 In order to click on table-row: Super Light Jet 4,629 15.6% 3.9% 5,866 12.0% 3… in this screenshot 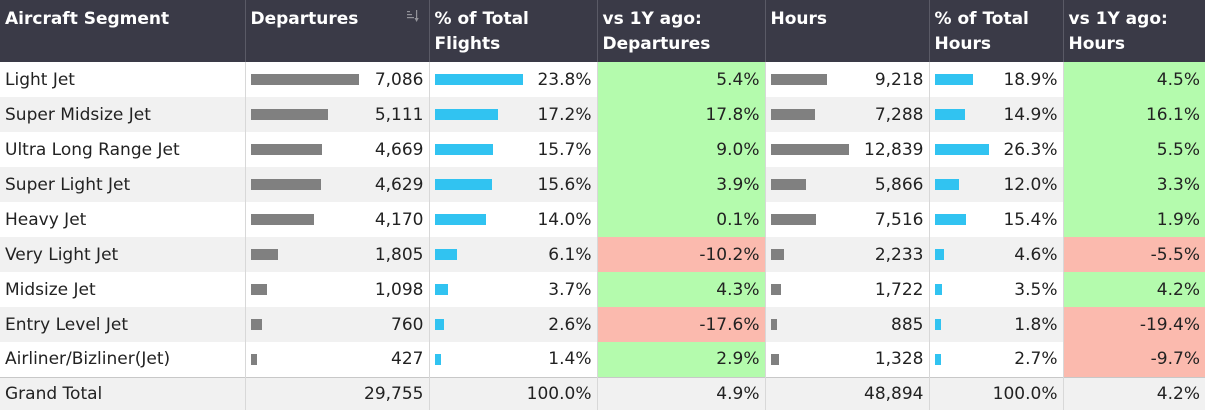, I will do `click(602, 184)`.